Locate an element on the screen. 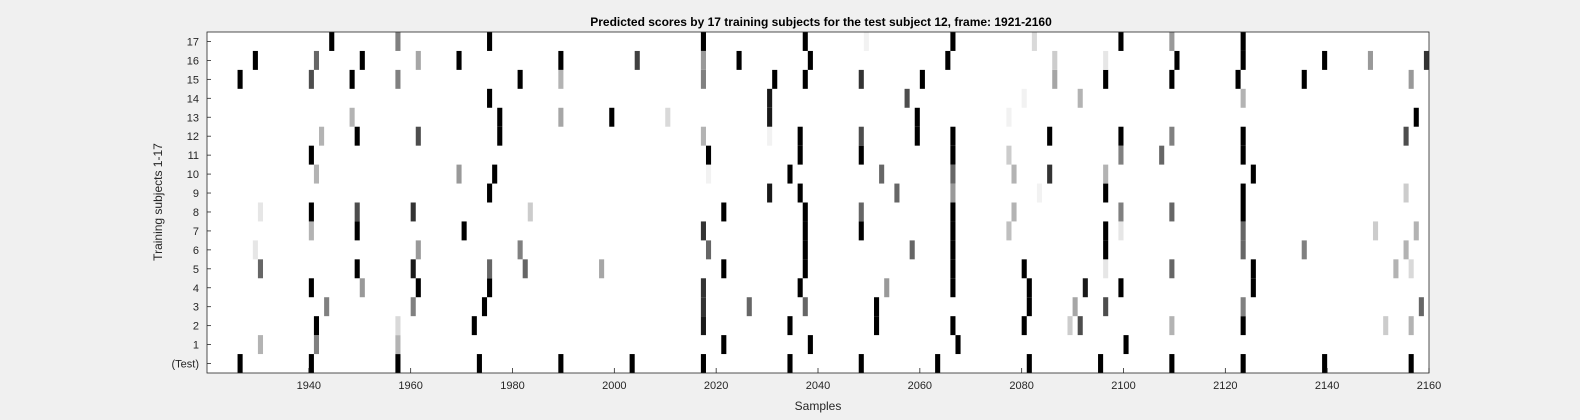 The width and height of the screenshot is (1580, 420). y-tick-label: 16 is located at coordinates (193, 61).